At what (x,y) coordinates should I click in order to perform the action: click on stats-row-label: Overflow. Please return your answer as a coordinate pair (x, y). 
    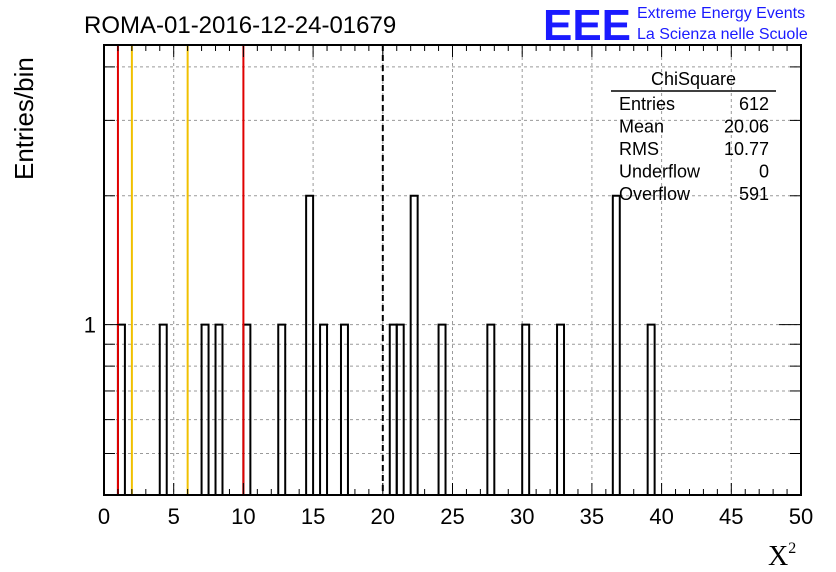
    Looking at the image, I should click on (655, 194).